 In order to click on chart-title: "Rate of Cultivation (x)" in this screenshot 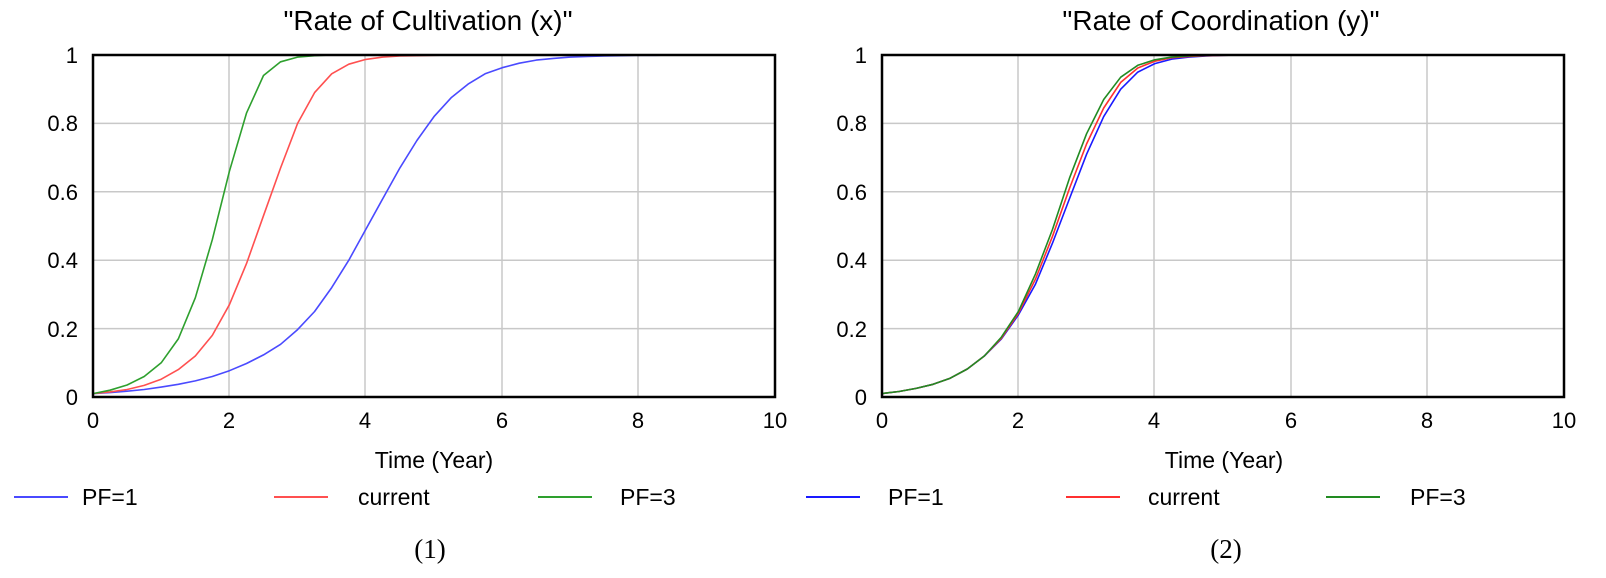, I will do `click(427, 20)`.